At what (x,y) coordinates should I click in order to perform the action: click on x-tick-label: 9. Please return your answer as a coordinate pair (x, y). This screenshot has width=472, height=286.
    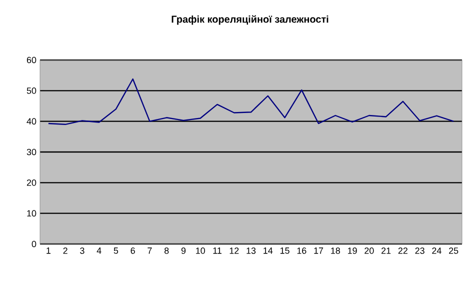
    Looking at the image, I should click on (183, 251).